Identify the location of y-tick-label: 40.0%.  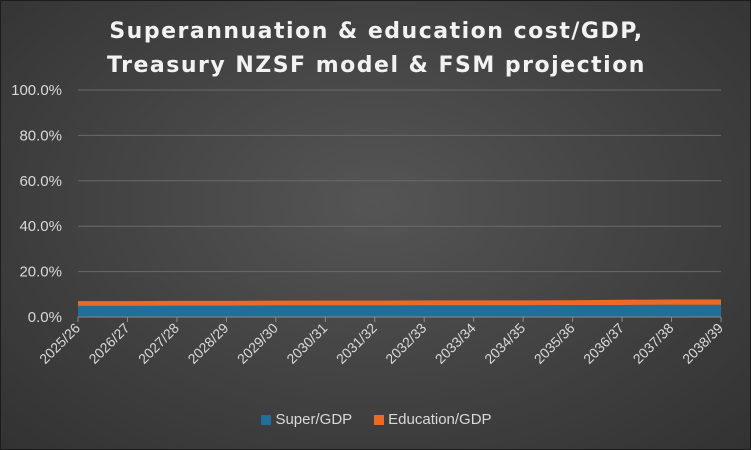
(40, 226).